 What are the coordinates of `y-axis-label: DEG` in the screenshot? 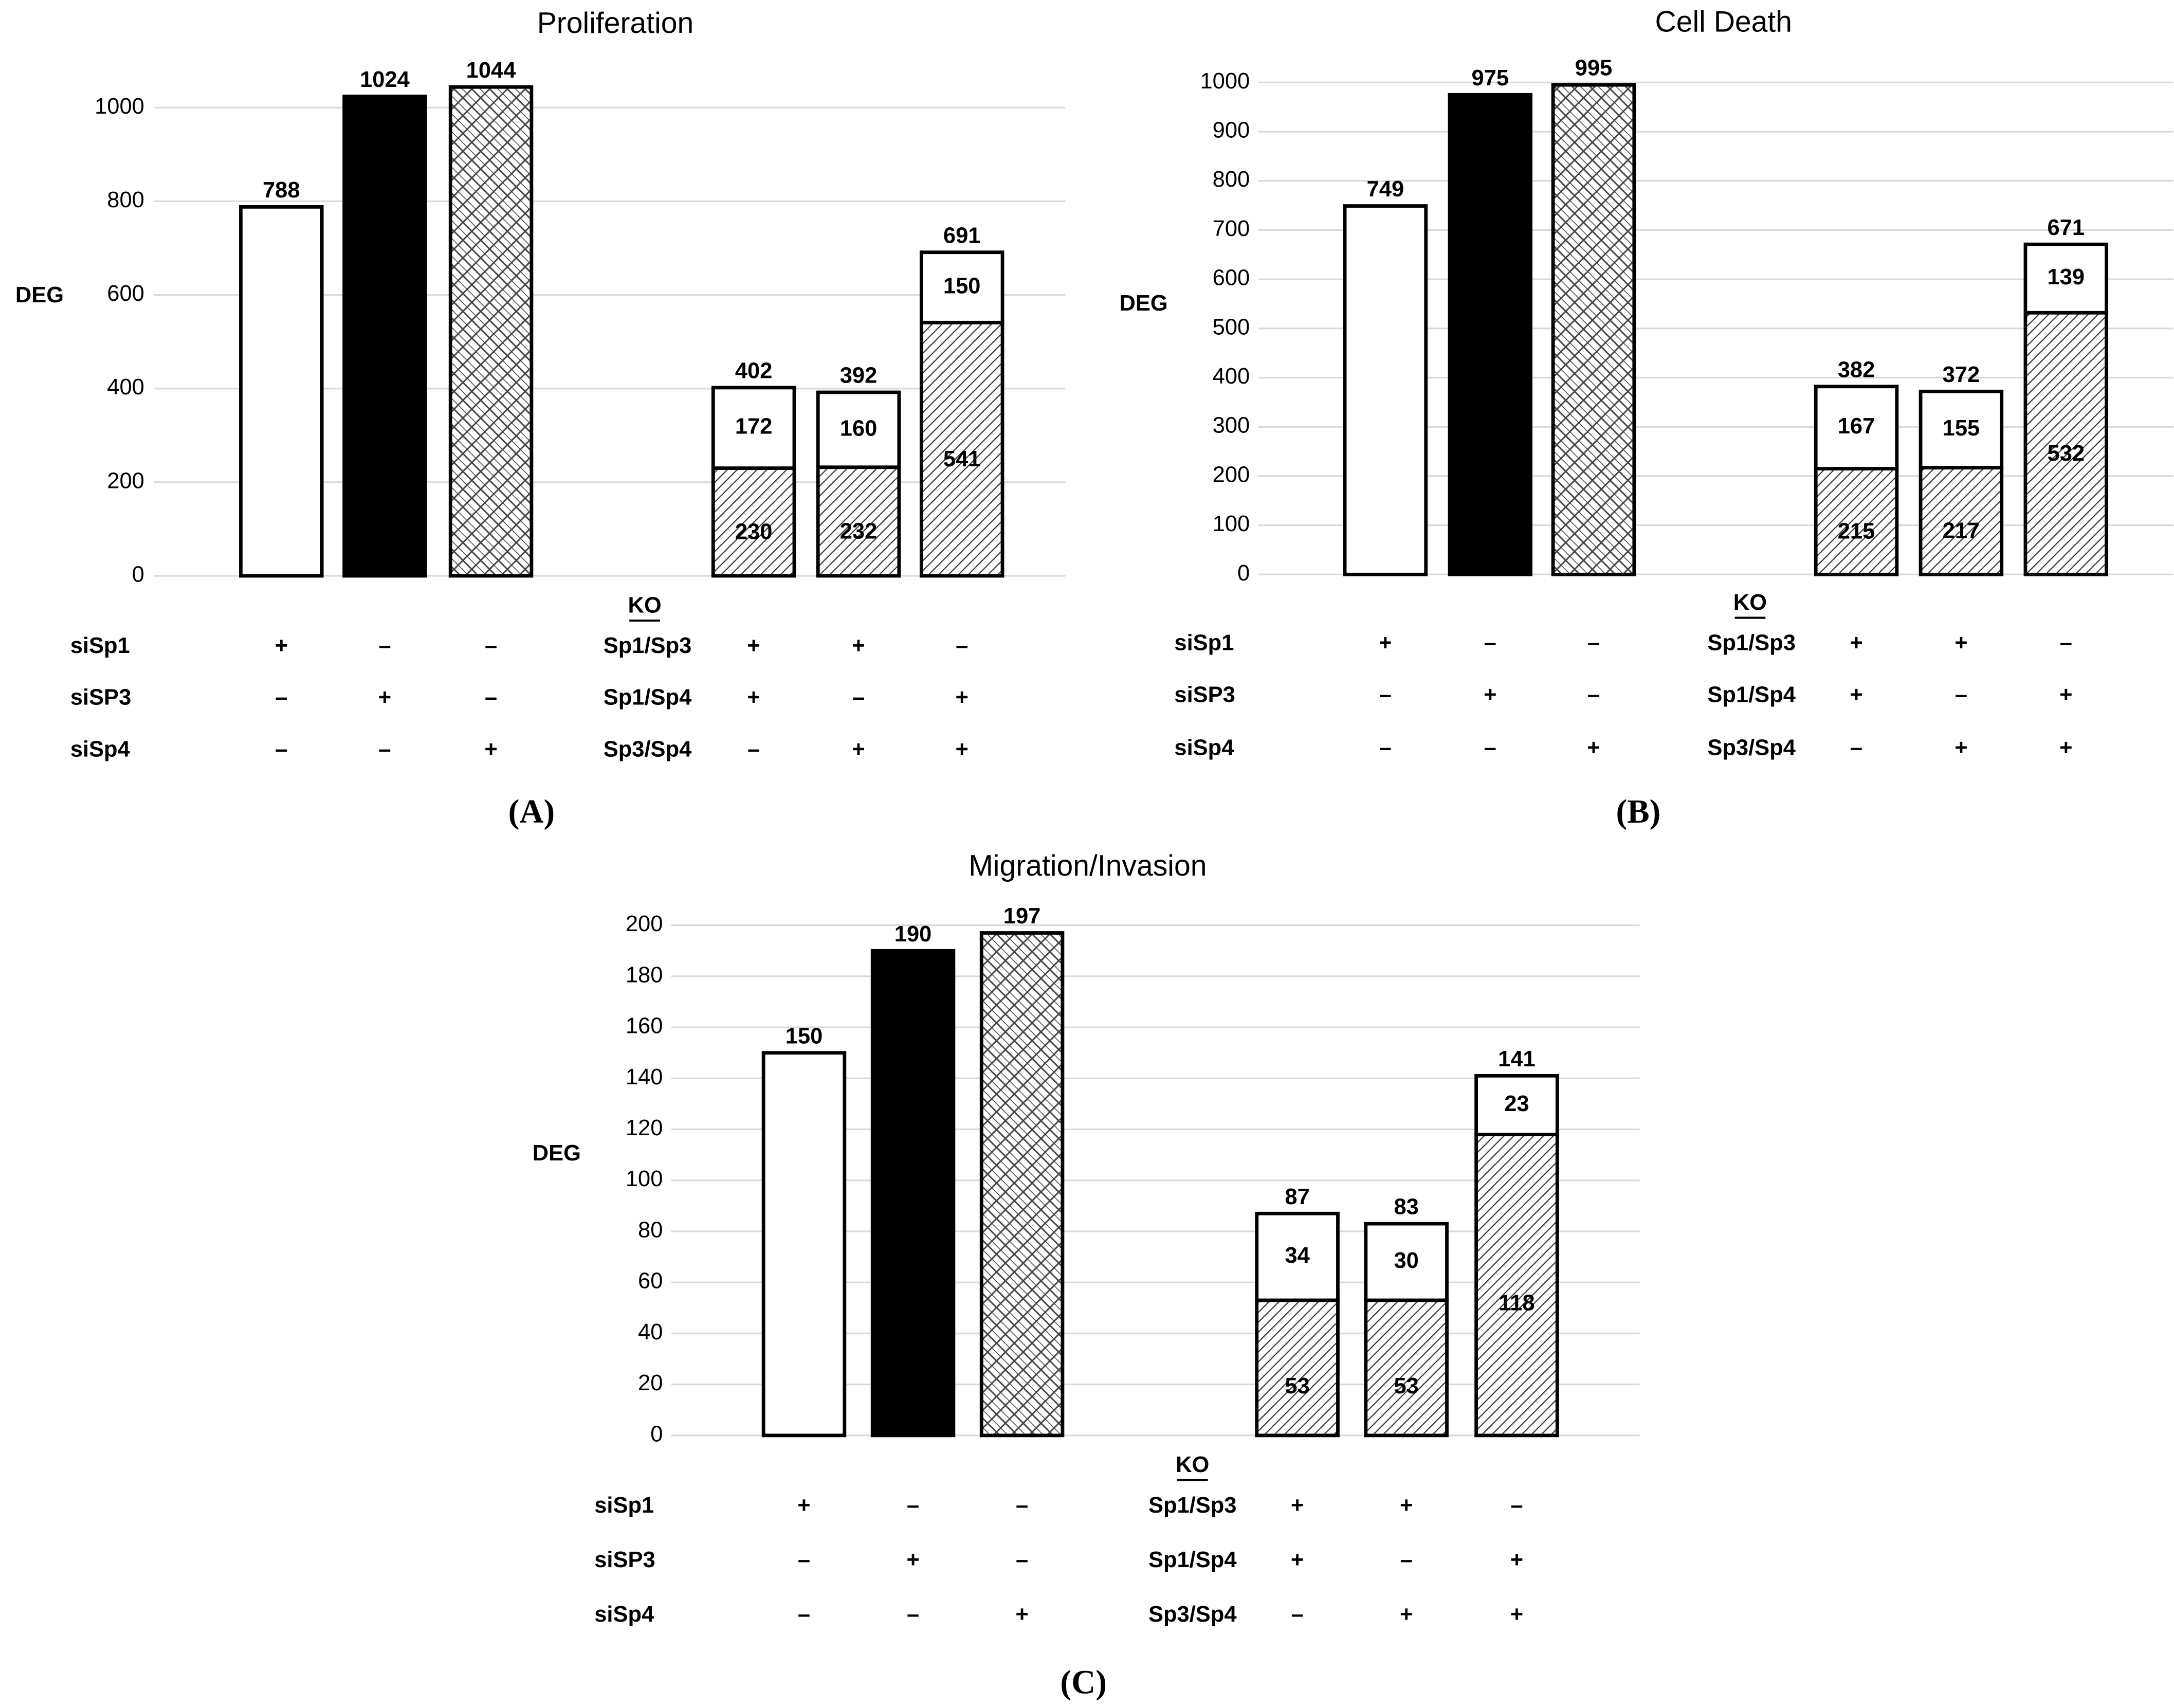 It's located at (39, 295).